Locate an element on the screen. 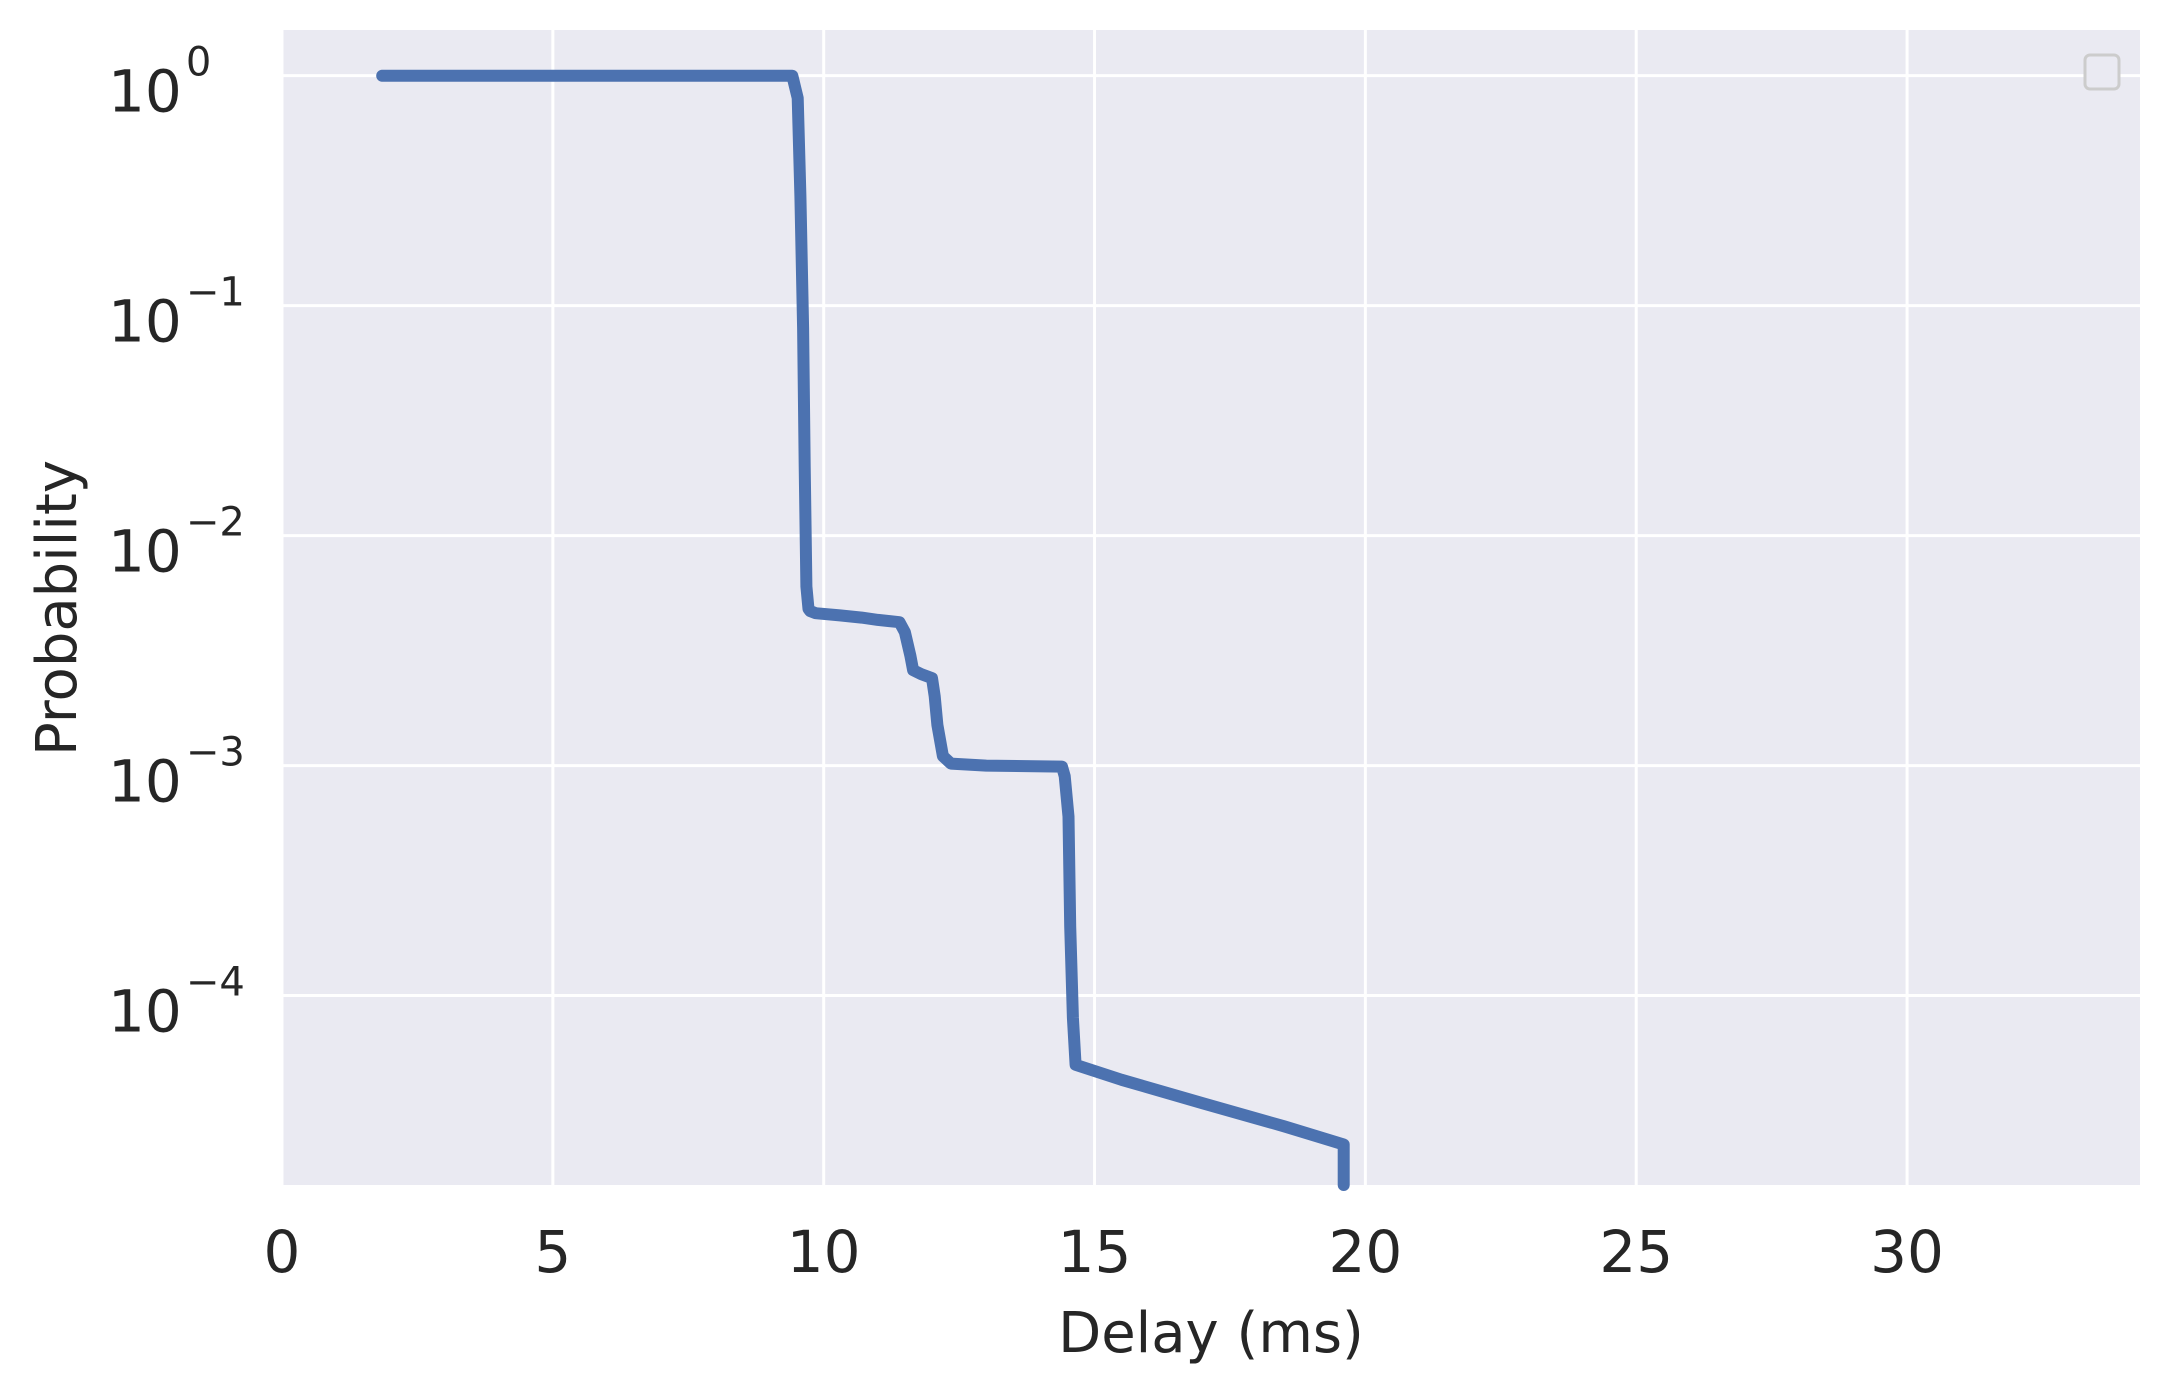 The height and width of the screenshot is (1389, 2162). x-tick-label: 15 is located at coordinates (1095, 1252).